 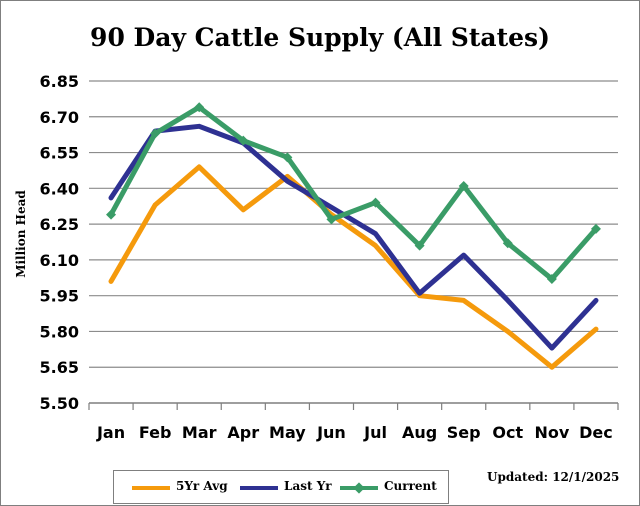 What do you see at coordinates (202, 486) in the screenshot?
I see `legend-label-5yr-avg: 5Yr Avg` at bounding box center [202, 486].